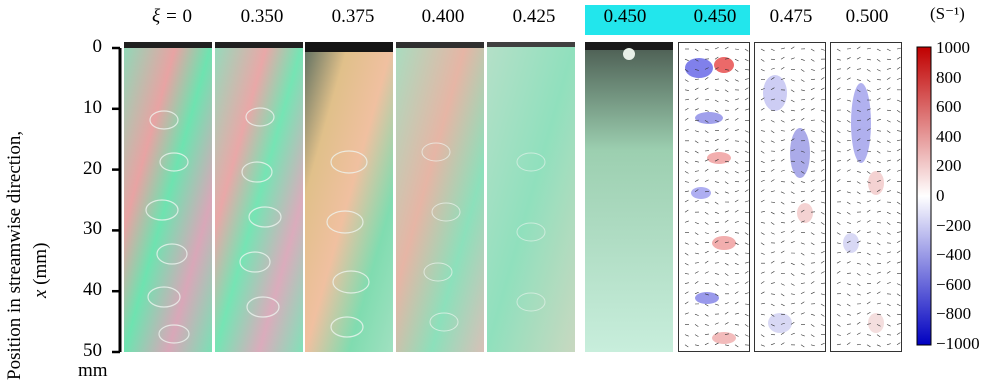  I want to click on colorbar-tick-label: 400, so click(949, 136).